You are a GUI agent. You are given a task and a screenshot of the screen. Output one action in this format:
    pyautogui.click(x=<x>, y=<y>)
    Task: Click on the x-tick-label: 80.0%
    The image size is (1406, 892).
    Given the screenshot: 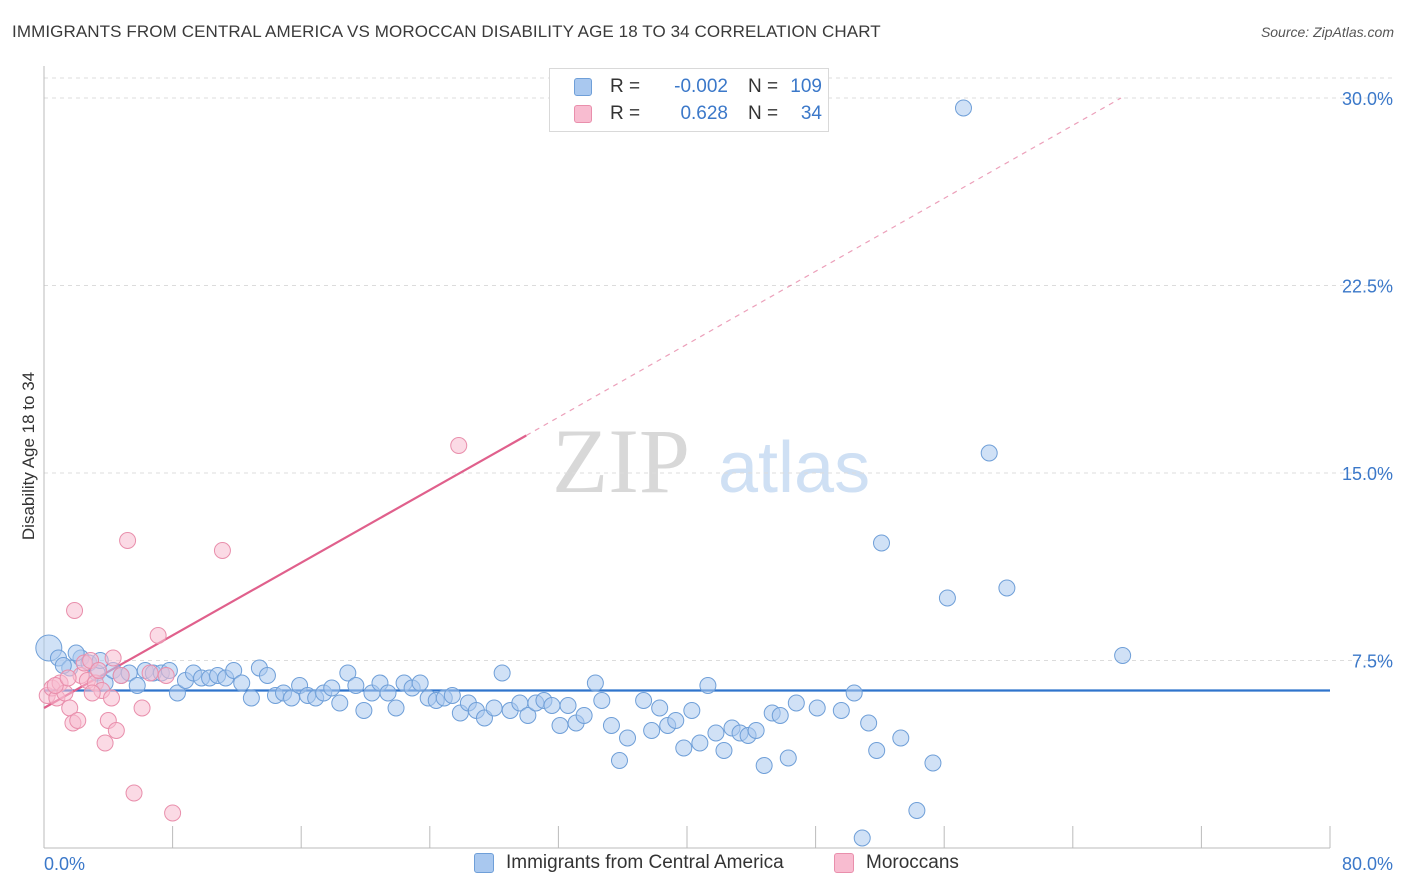 What is the action you would take?
    pyautogui.click(x=1367, y=864)
    